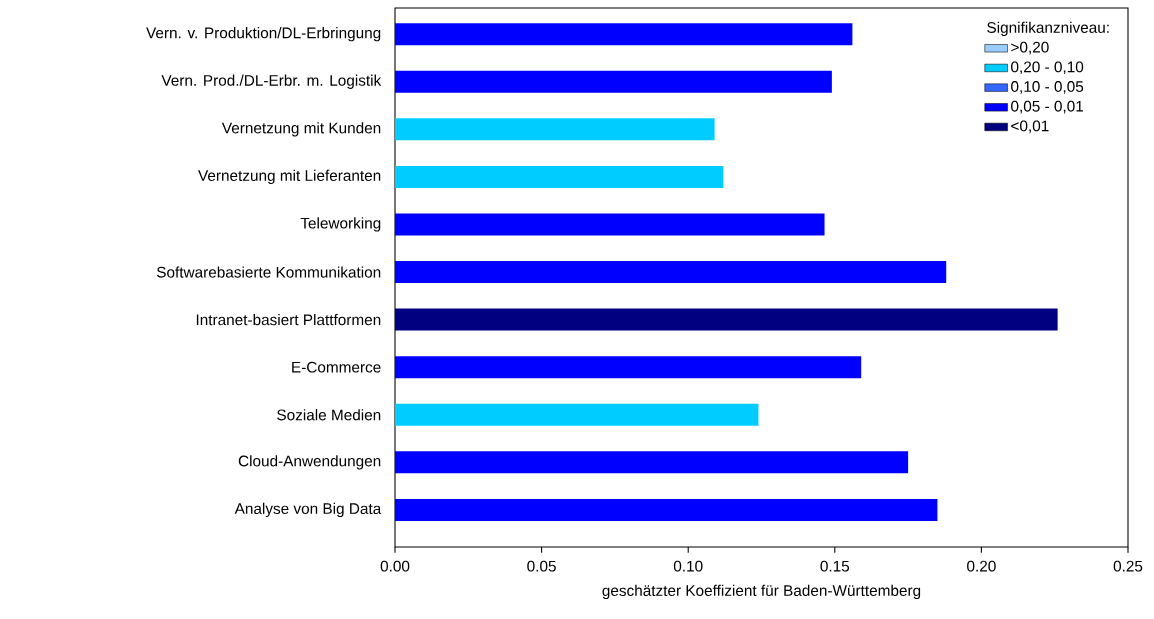  What do you see at coordinates (1048, 28) in the screenshot?
I see `legend-title: Signifikanzniveau:` at bounding box center [1048, 28].